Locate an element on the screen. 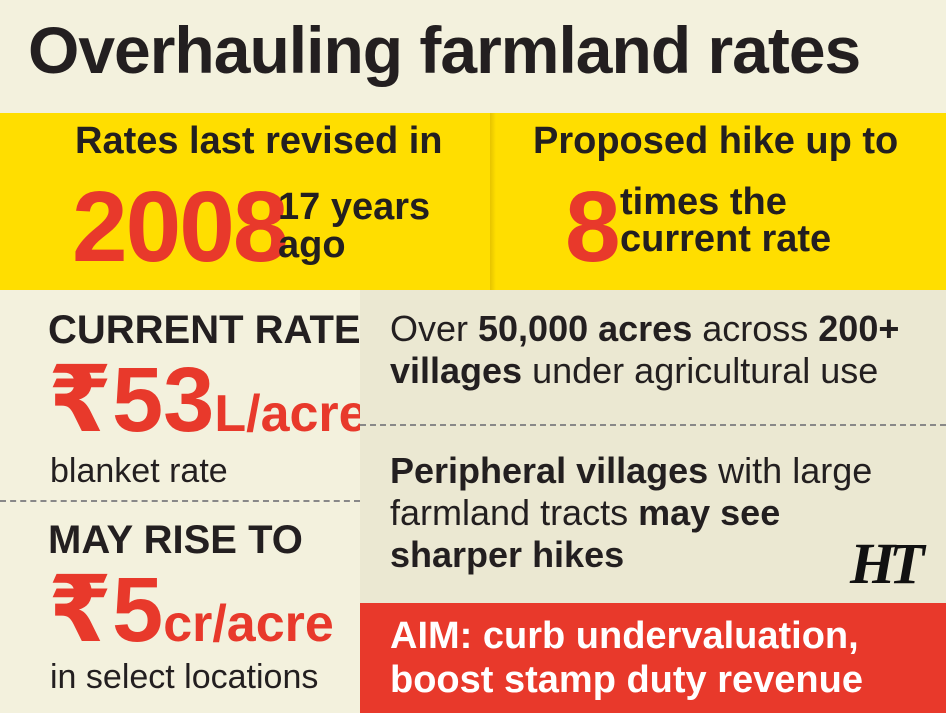  may-rise-caption: in select locations is located at coordinates (184, 677).